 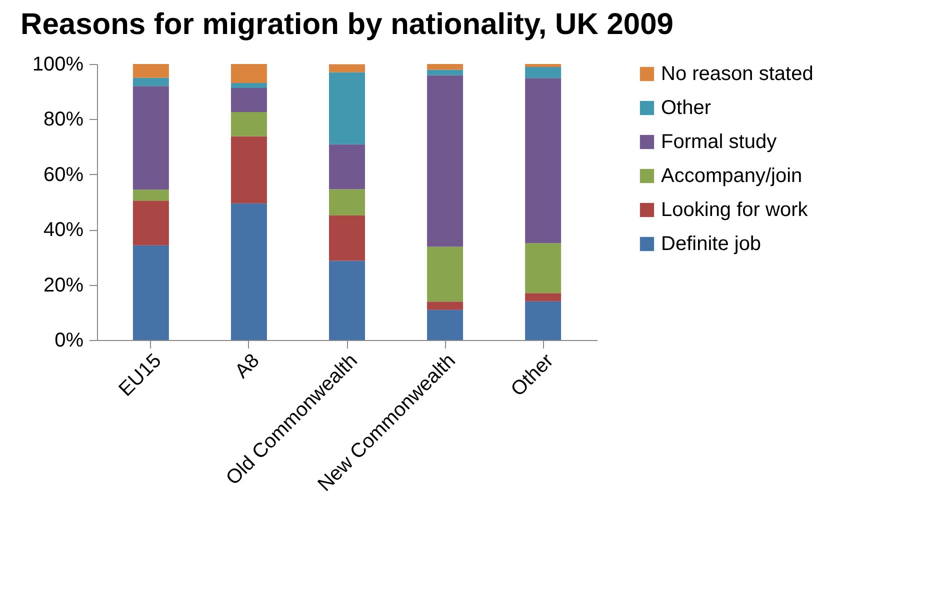 What do you see at coordinates (63, 230) in the screenshot?
I see `y-tick-label: 40%` at bounding box center [63, 230].